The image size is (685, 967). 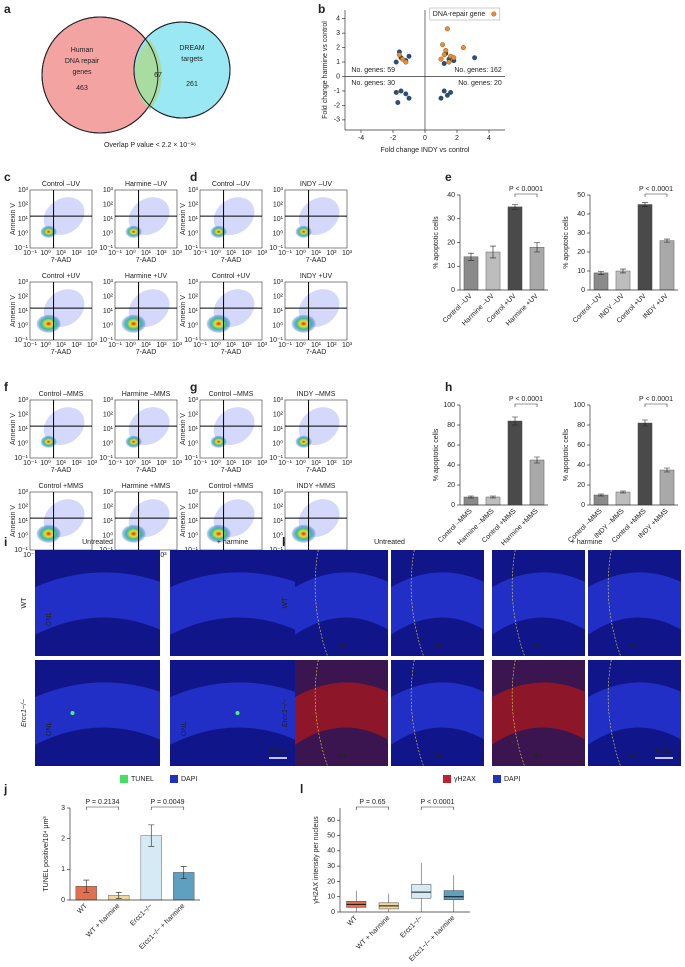 I want to click on y-tick-label: 10, so click(x=451, y=266).